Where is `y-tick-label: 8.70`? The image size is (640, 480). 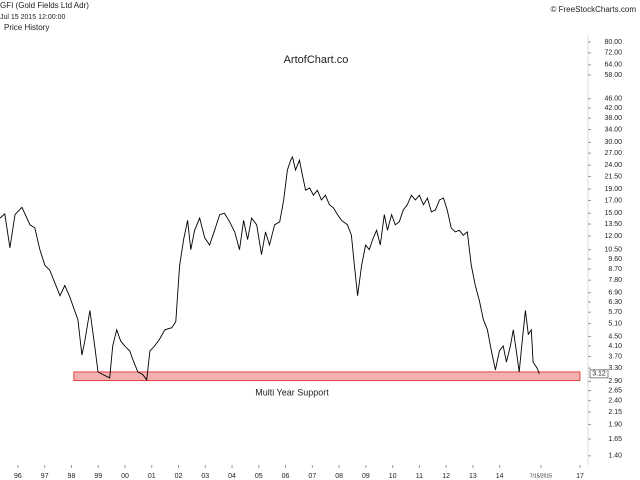 y-tick-label: 8.70 is located at coordinates (615, 269).